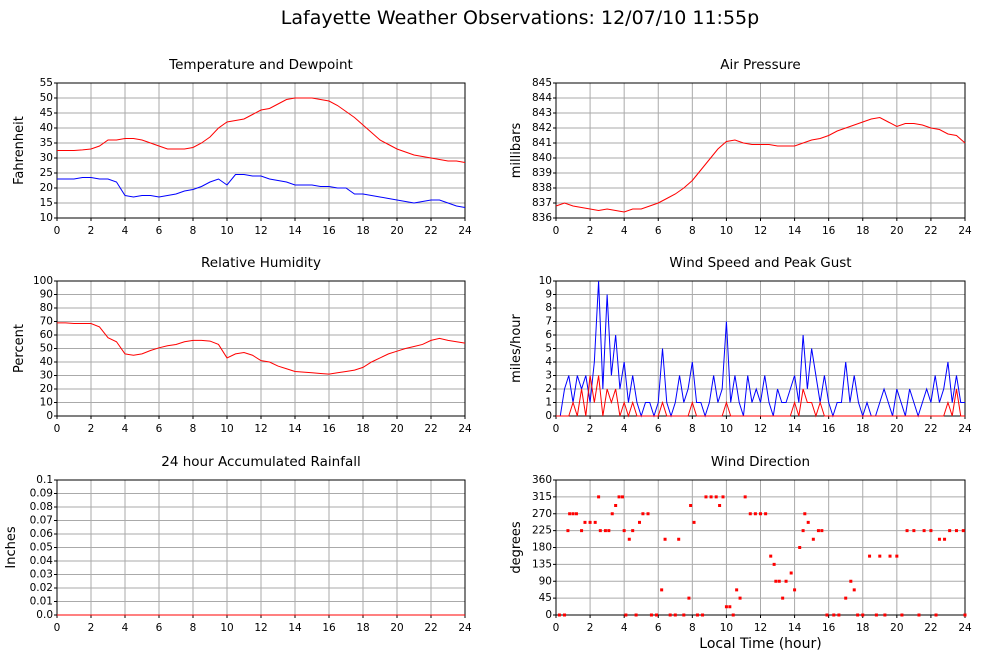 This screenshot has height=659, width=999. What do you see at coordinates (41, 494) in the screenshot?
I see `y-tick-label: 0.09` at bounding box center [41, 494].